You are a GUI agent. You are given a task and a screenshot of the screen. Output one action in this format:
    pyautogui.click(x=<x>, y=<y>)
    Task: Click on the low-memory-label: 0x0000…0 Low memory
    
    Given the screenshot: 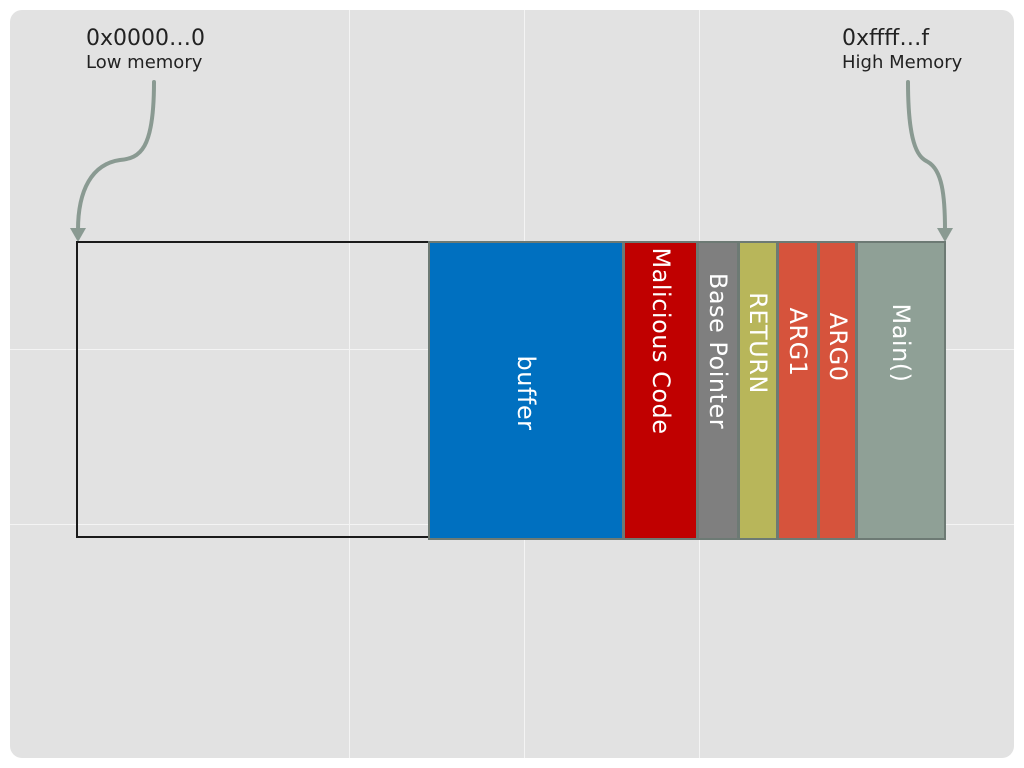 What is the action you would take?
    pyautogui.click(x=145, y=50)
    